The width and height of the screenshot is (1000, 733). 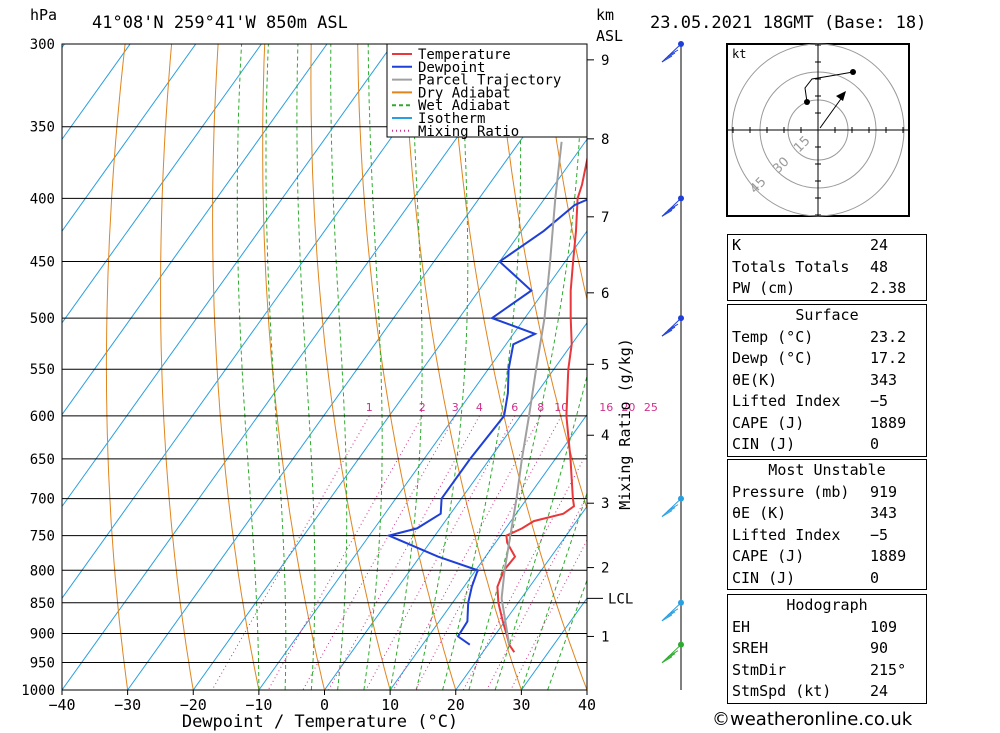 What do you see at coordinates (764, 444) in the screenshot?
I see `row-label: CIN (J)` at bounding box center [764, 444].